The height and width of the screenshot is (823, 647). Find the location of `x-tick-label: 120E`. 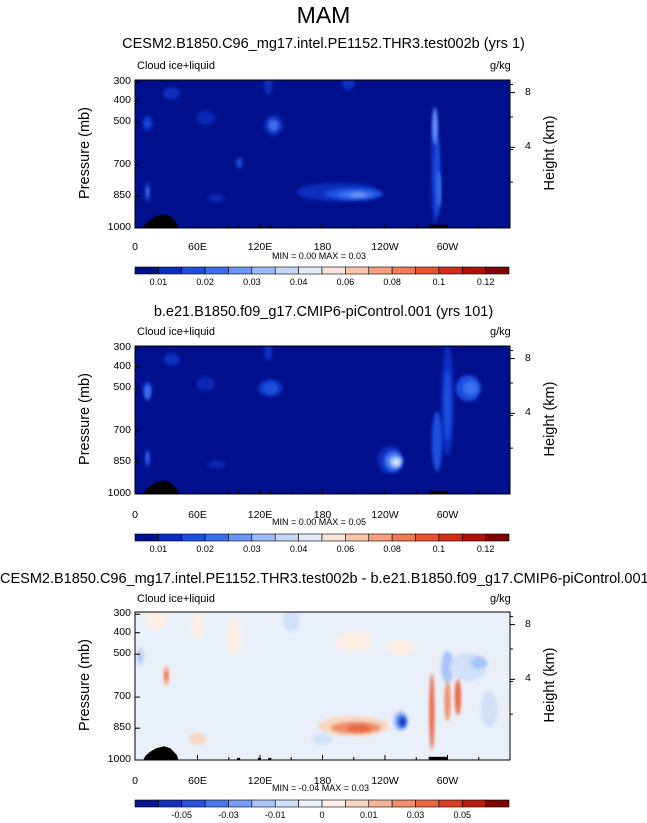

x-tick-label: 120E is located at coordinates (260, 515).